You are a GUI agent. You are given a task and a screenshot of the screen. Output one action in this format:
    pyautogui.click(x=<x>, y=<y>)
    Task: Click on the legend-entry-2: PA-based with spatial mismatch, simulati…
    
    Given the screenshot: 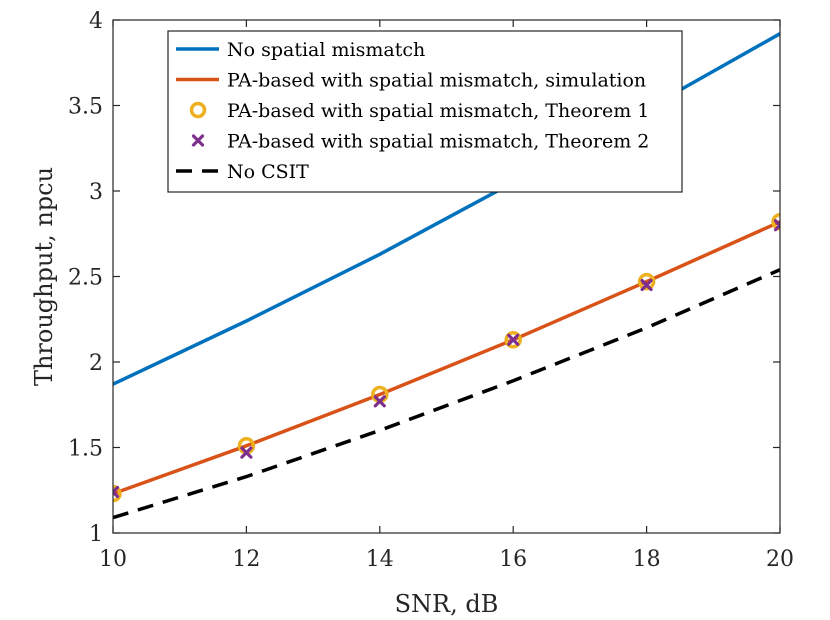 What is the action you would take?
    pyautogui.click(x=411, y=81)
    